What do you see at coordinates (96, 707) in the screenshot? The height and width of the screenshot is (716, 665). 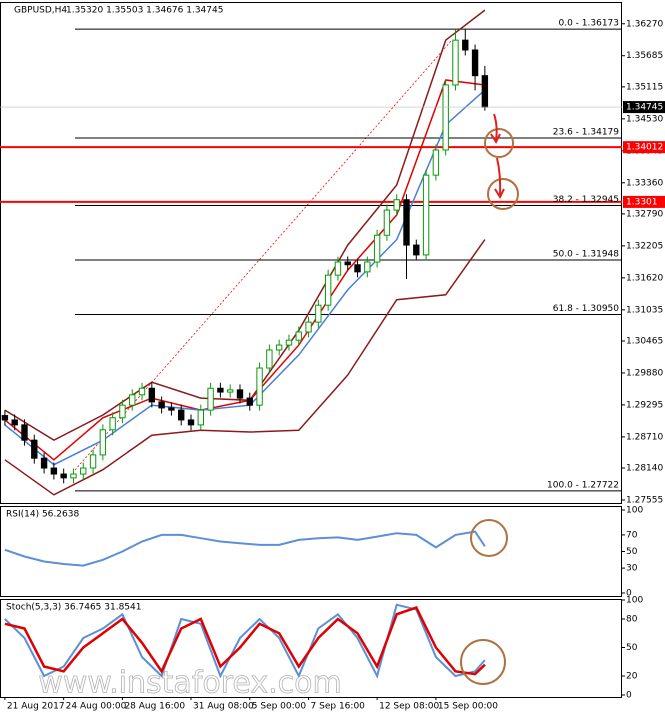 I see `x-tick-label: 24 Aug 00:00` at bounding box center [96, 707].